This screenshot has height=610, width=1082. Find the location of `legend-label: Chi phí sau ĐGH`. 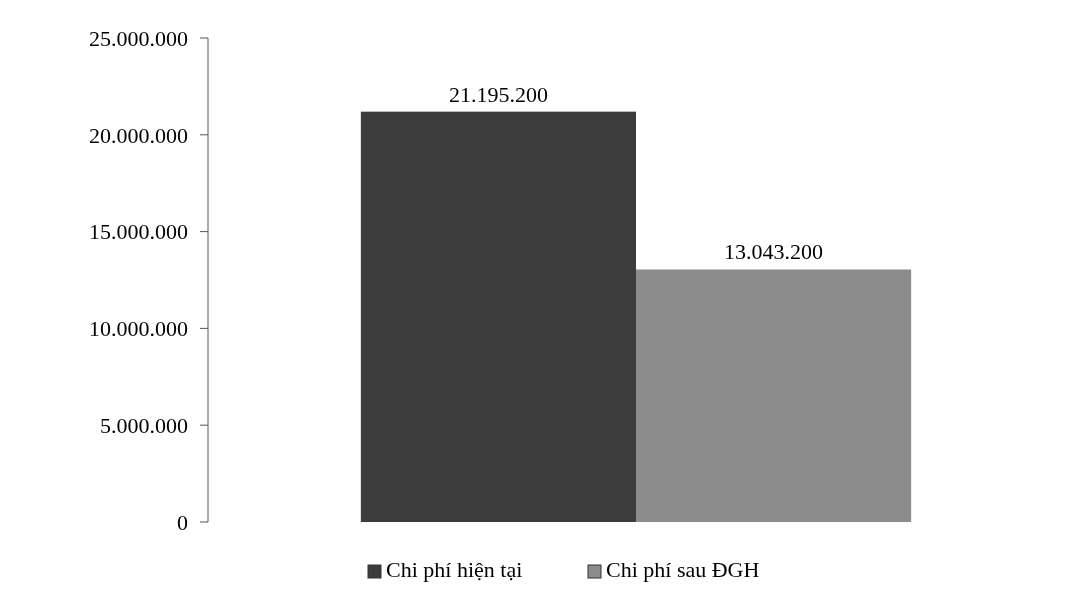

legend-label: Chi phí sau ĐGH is located at coordinates (683, 569).